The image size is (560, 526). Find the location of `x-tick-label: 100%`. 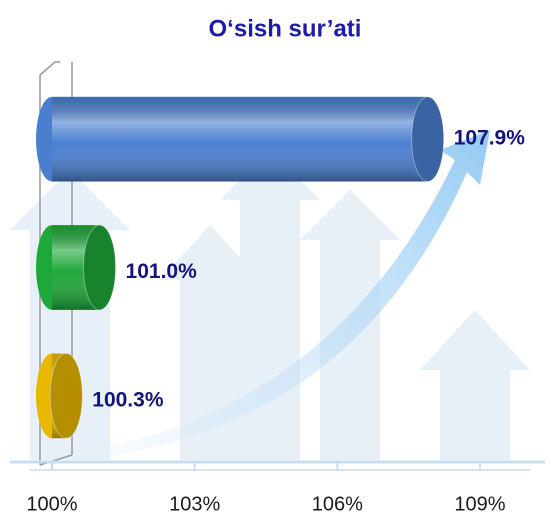

x-tick-label: 100% is located at coordinates (51, 504).